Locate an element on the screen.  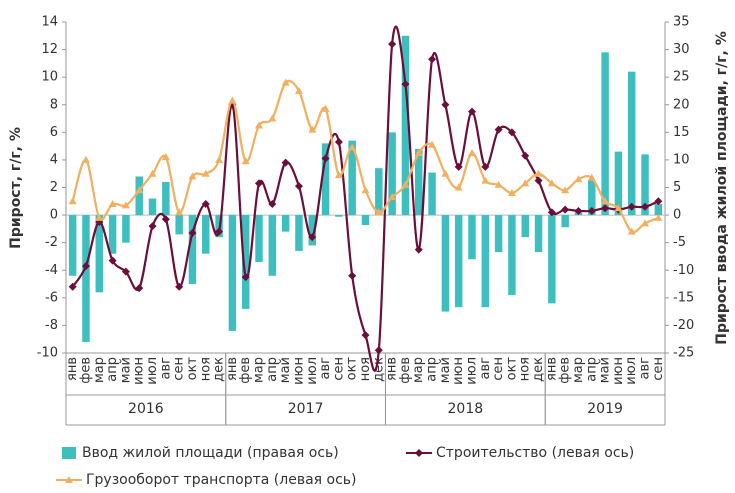
y2-tick-label: 10 is located at coordinates (681, 159).